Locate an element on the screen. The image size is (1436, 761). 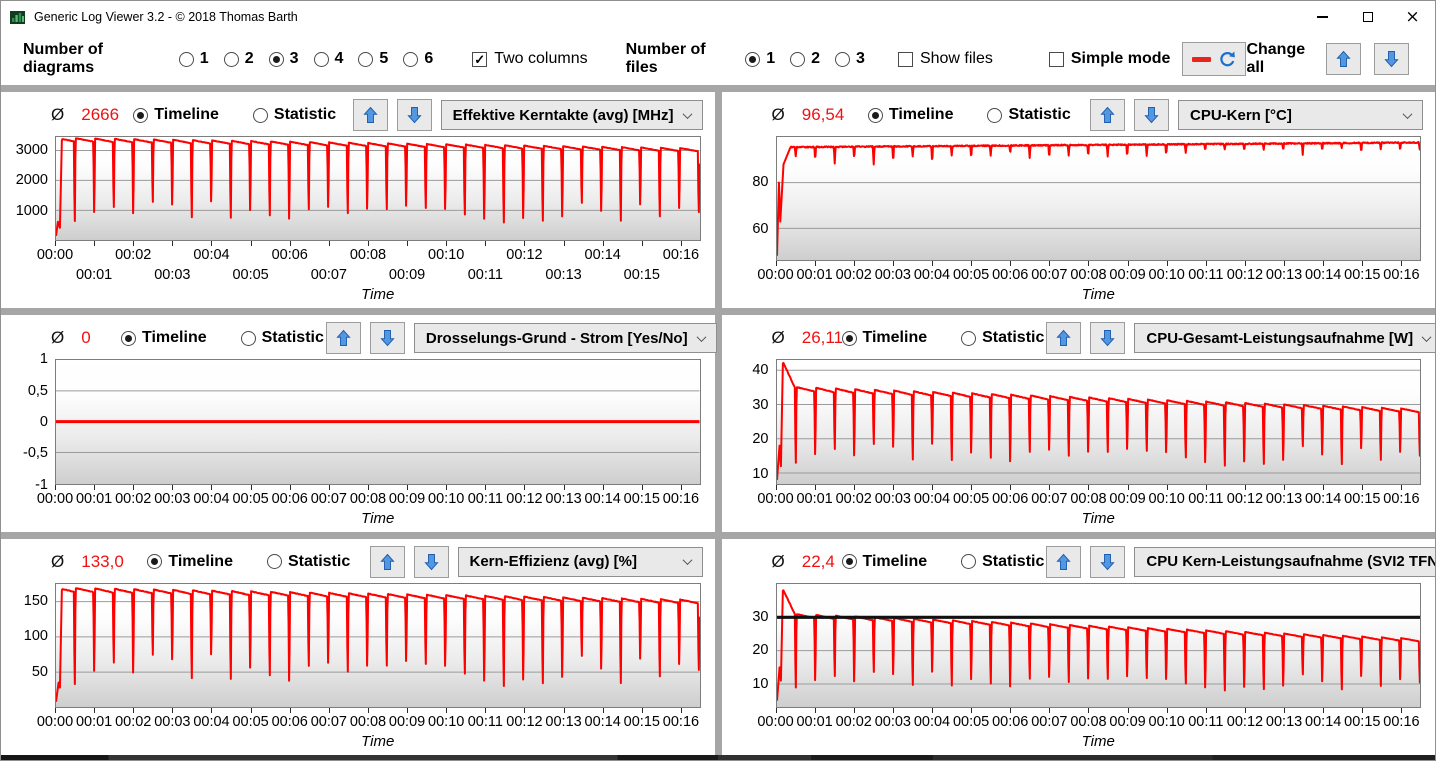
metric-dropdown: Drosselungs-Grund - Strom [Yes/No] is located at coordinates (565, 338).